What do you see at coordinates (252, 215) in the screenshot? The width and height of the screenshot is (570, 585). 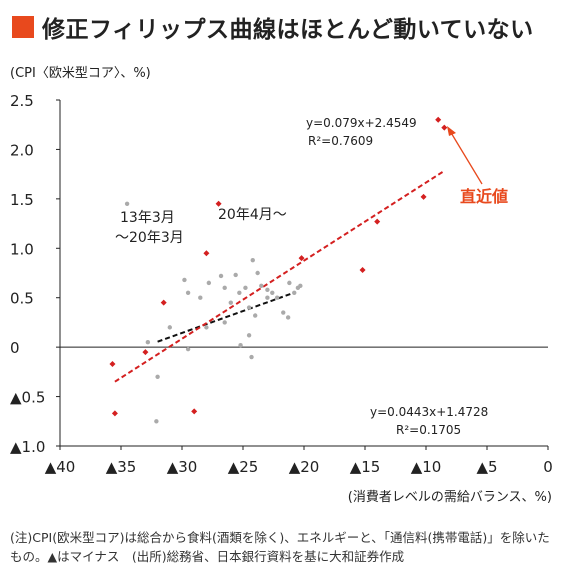 I see `series-label-2020-onward: 20年4月～` at bounding box center [252, 215].